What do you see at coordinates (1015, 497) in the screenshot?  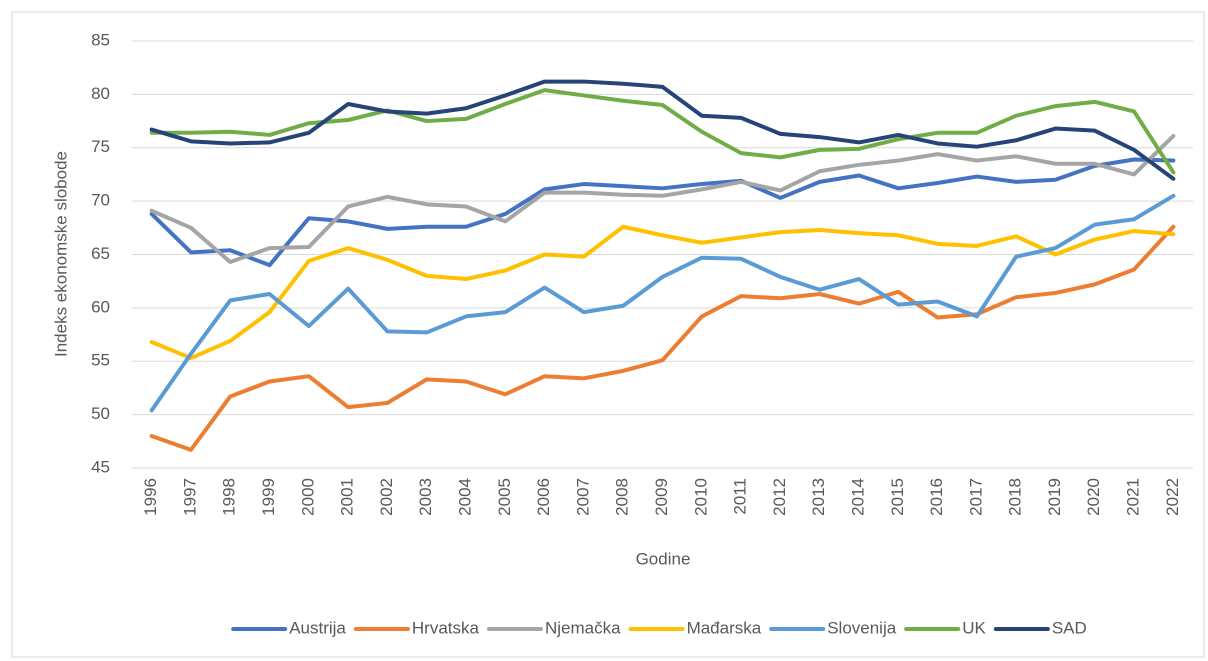 I see `x-tick-label: 2018` at bounding box center [1015, 497].